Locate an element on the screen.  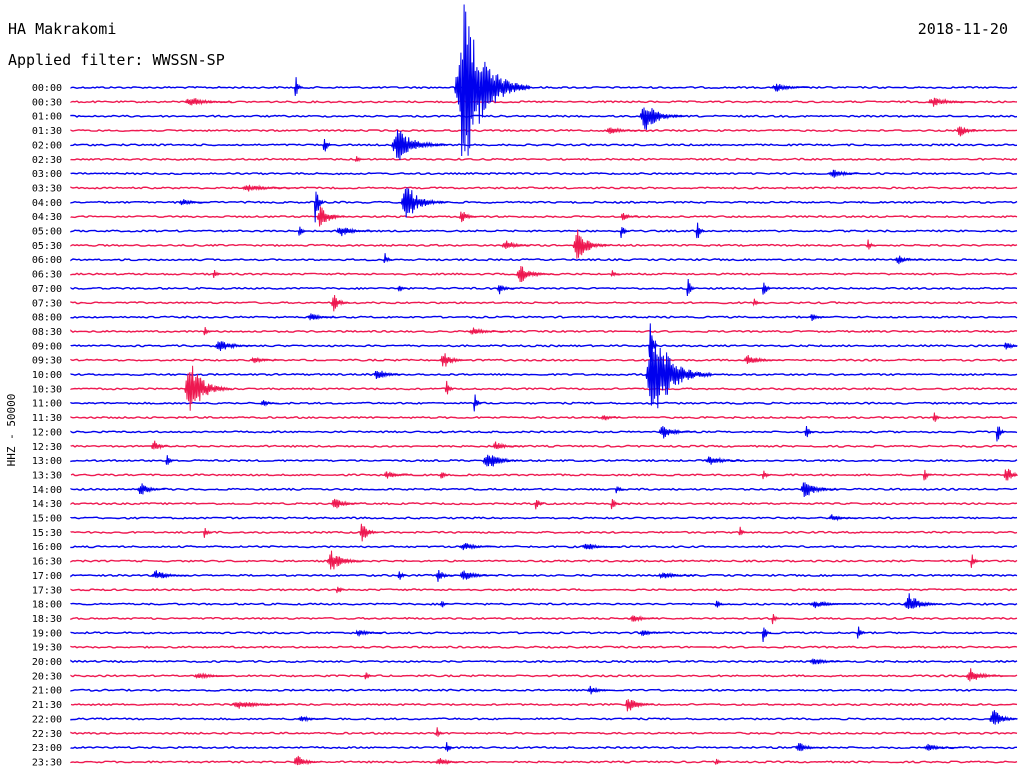
time-label-0530: 05:30 is located at coordinates (47, 246).